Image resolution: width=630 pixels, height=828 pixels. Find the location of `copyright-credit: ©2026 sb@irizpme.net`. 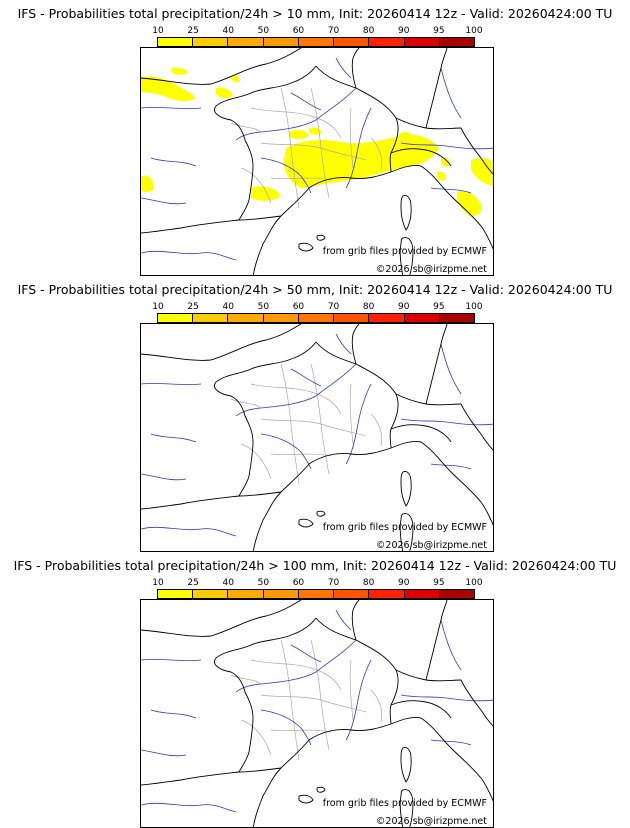

copyright-credit: ©2026 sb@irizpme.net is located at coordinates (431, 821).